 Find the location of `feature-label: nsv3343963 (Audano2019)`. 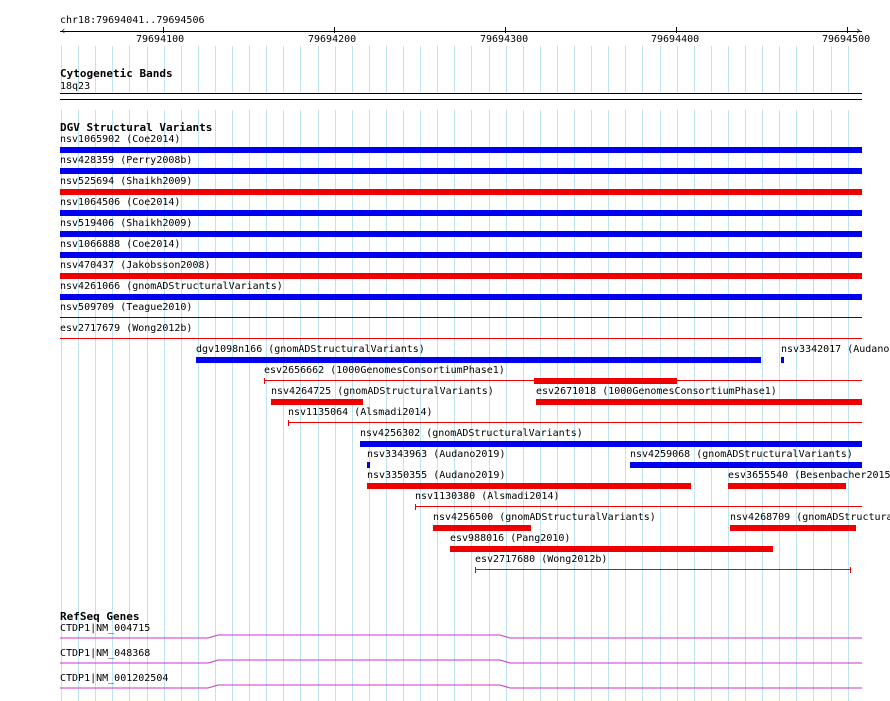

feature-label: nsv3343963 (Audano2019) is located at coordinates (436, 454).